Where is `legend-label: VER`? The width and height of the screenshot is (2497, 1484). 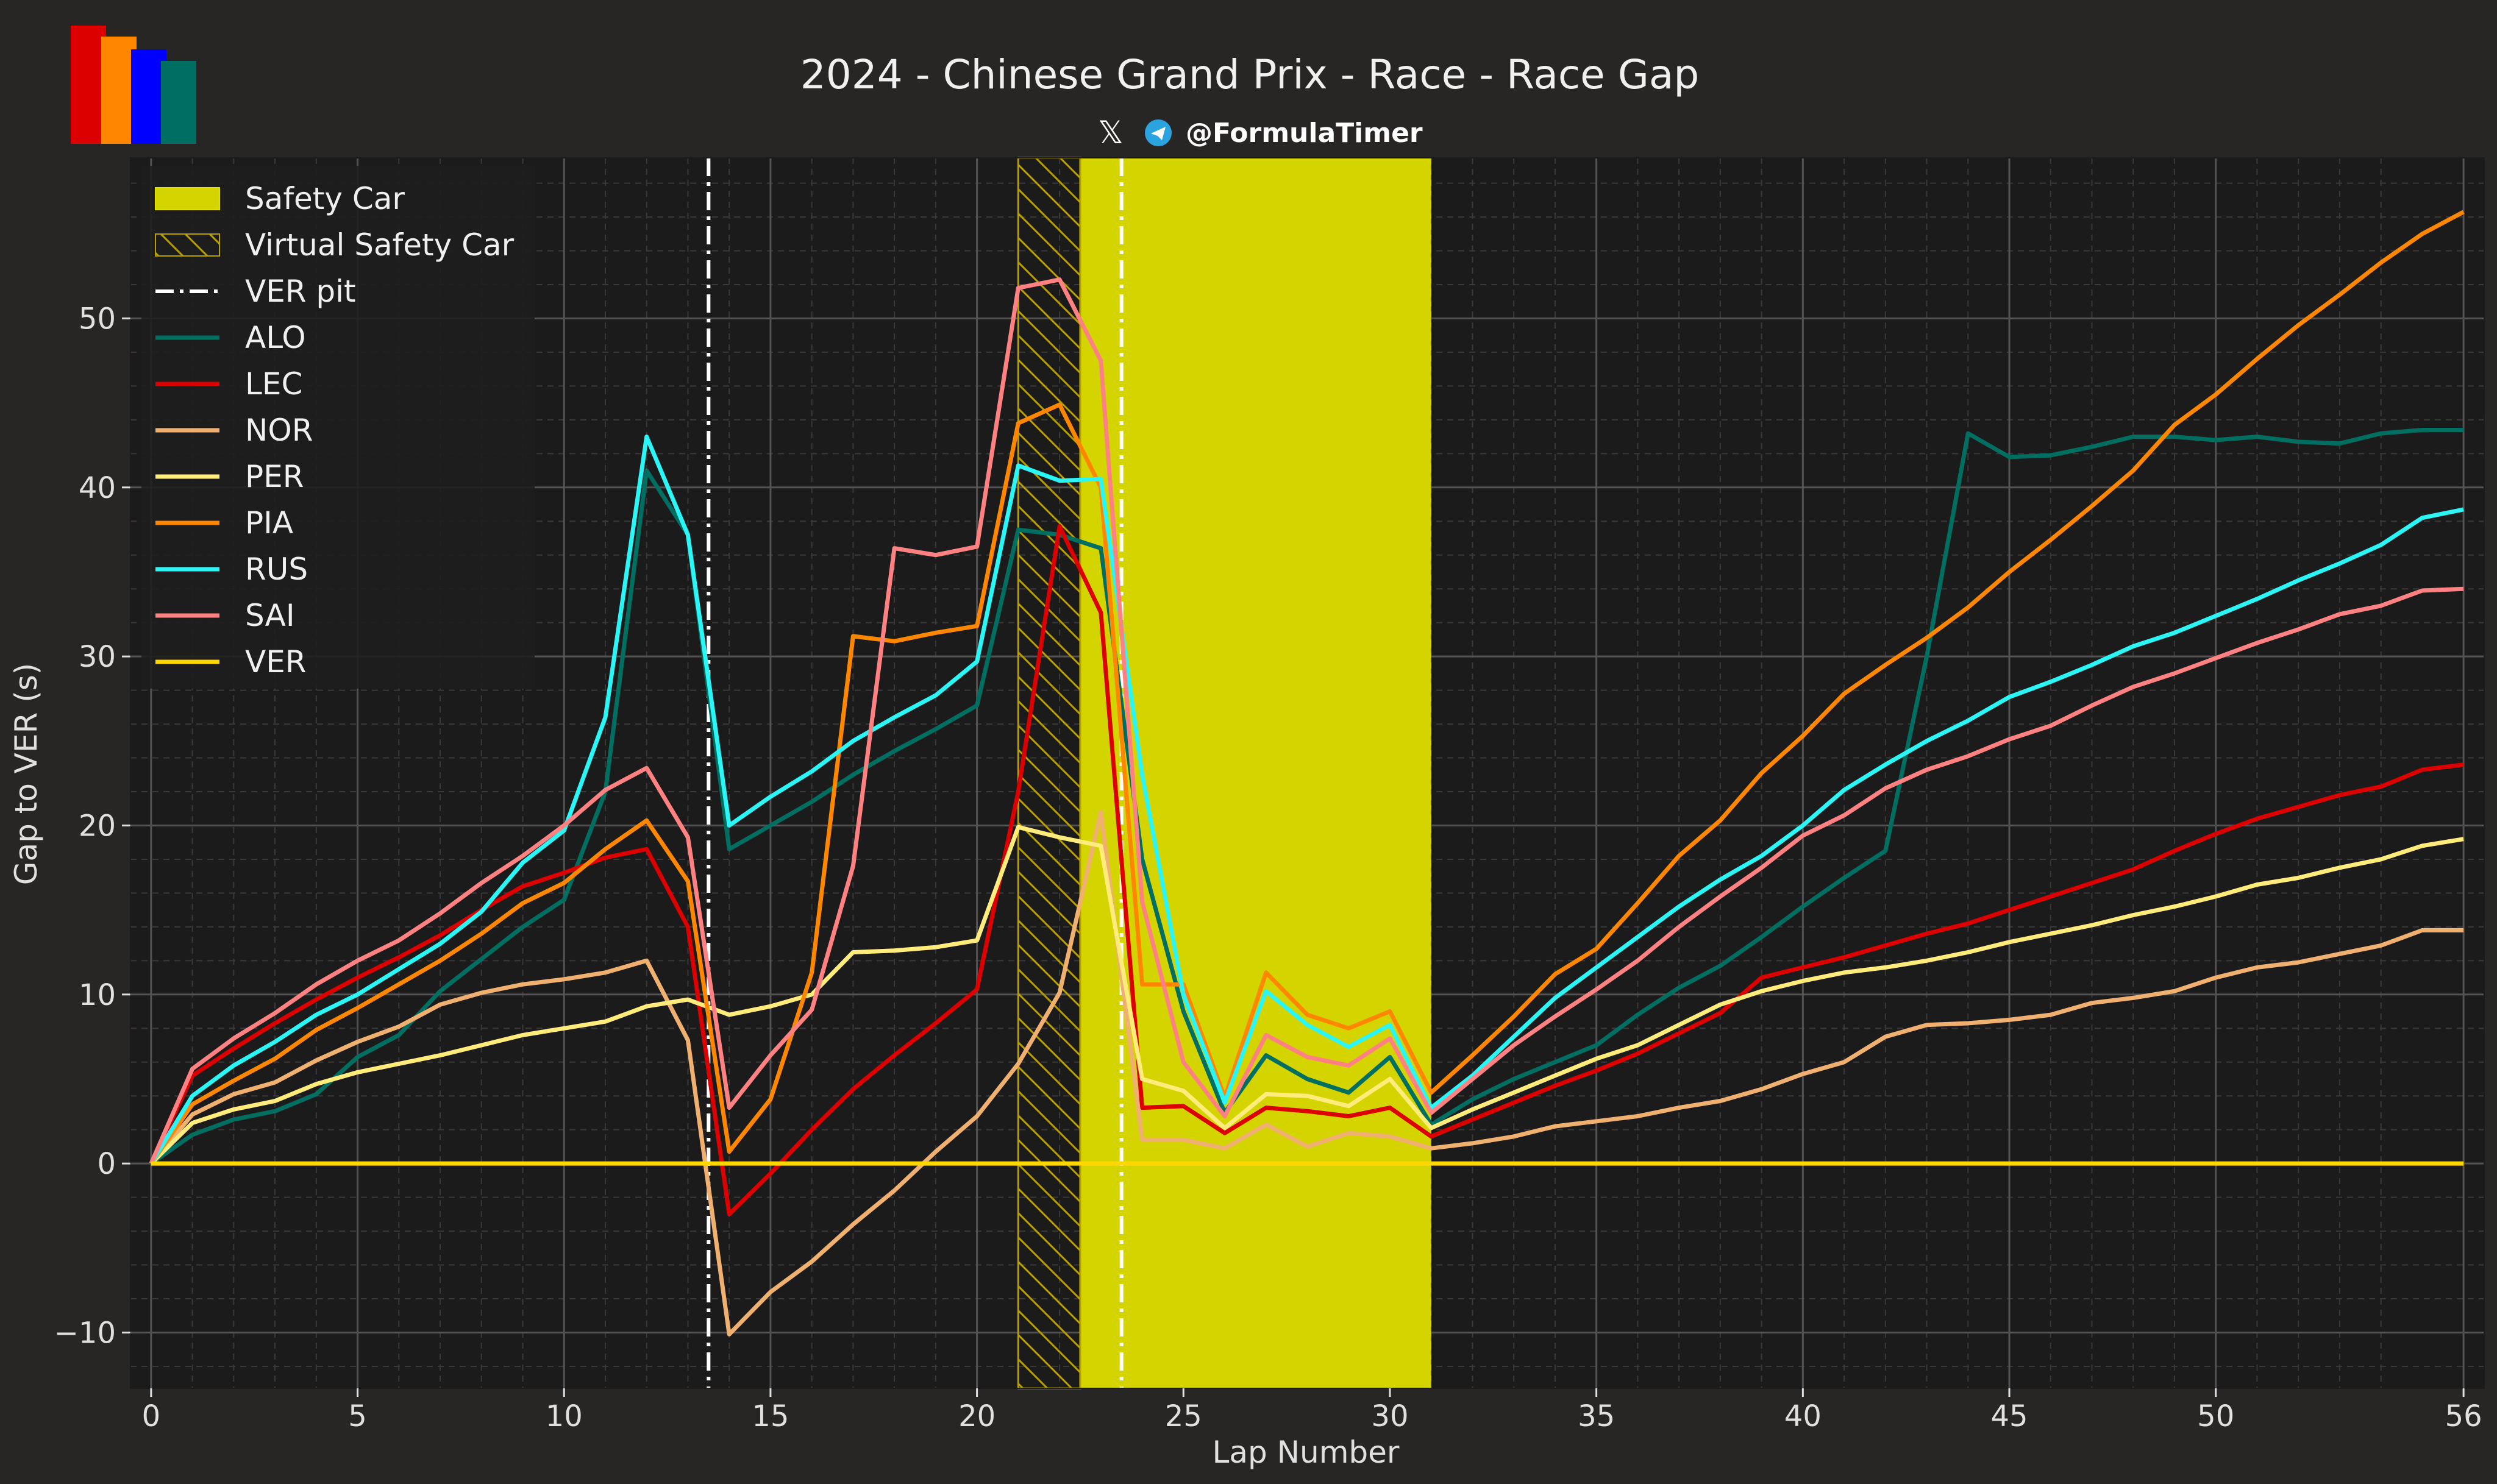 legend-label: VER is located at coordinates (276, 662).